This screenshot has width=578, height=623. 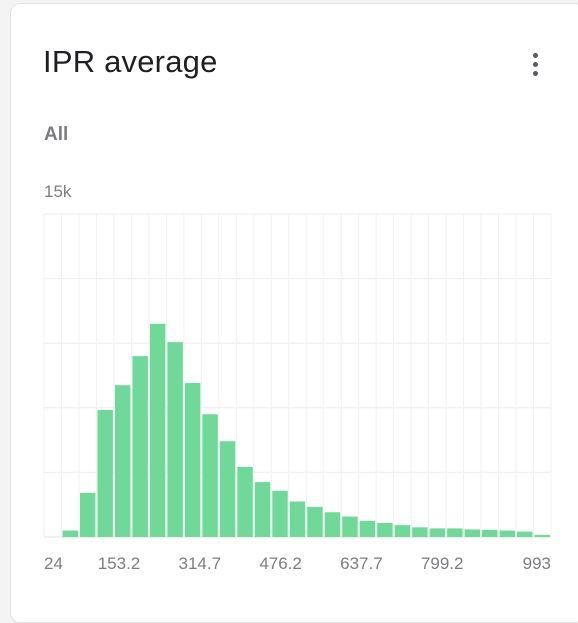 What do you see at coordinates (53, 563) in the screenshot?
I see `x-tick-label: 24` at bounding box center [53, 563].